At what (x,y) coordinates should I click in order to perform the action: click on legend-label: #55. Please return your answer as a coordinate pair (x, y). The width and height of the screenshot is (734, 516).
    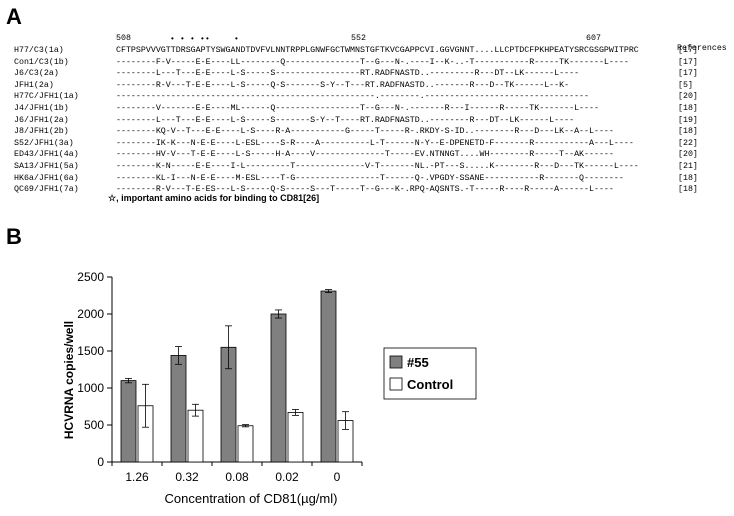
    Looking at the image, I should click on (418, 362).